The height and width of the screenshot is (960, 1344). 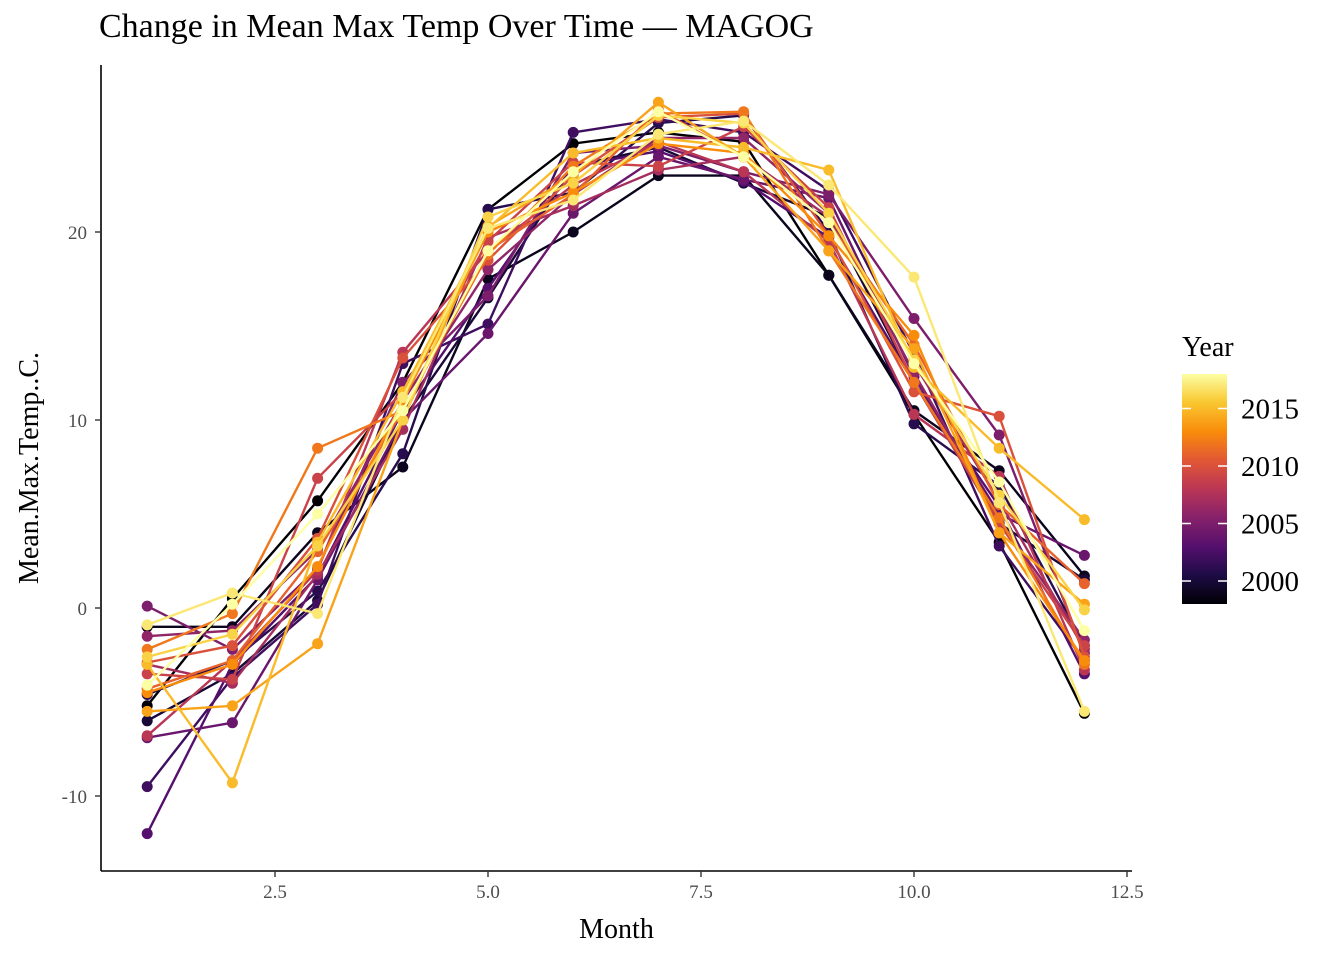 I want to click on y-tick-label: 10, so click(x=77, y=421).